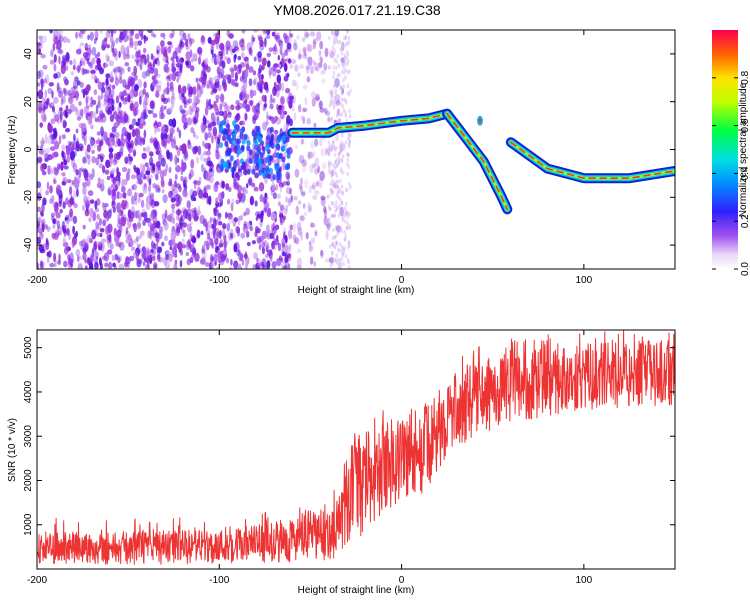 The image size is (750, 605). I want to click on colorbar-tick-label: 0.2, so click(745, 221).